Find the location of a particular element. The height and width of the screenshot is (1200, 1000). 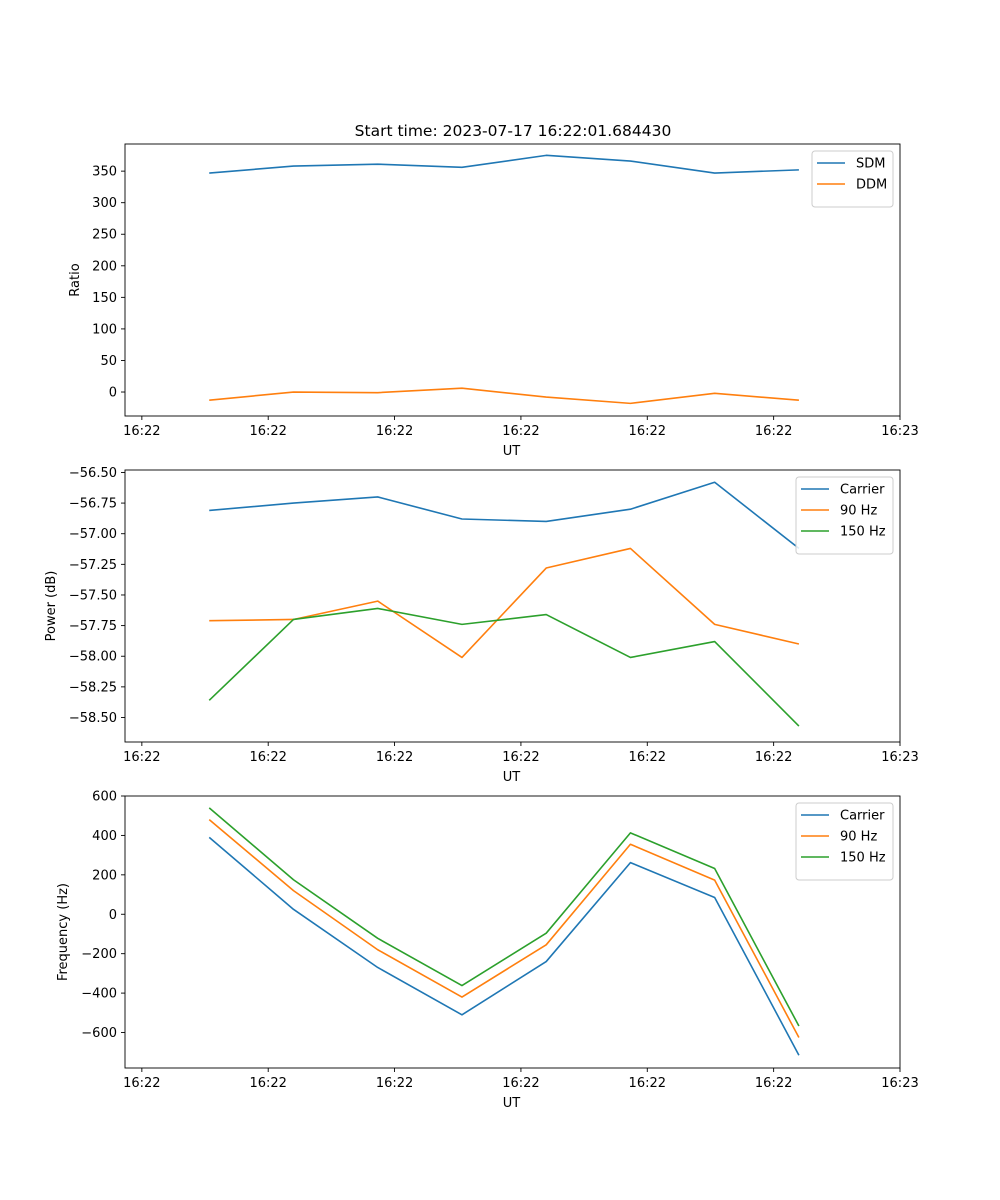

y-tick-label: −58.50 is located at coordinates (93, 718).